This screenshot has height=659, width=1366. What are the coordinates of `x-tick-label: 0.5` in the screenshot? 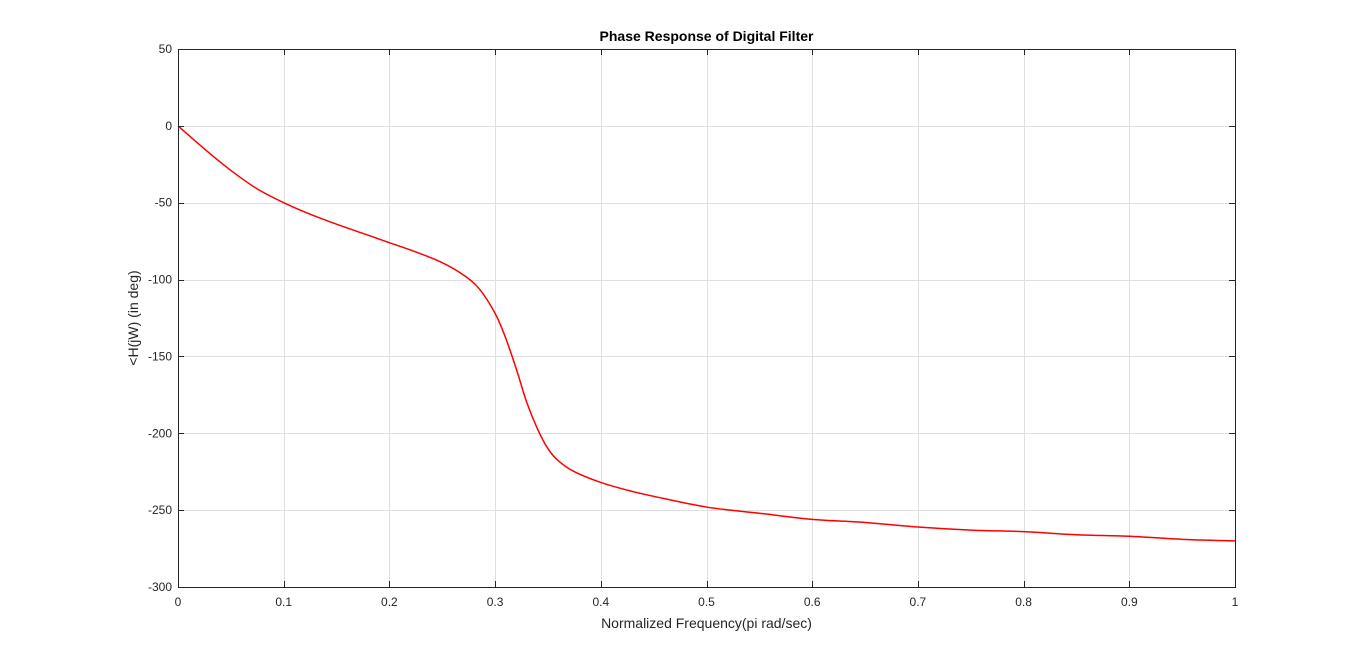 It's located at (706, 602).